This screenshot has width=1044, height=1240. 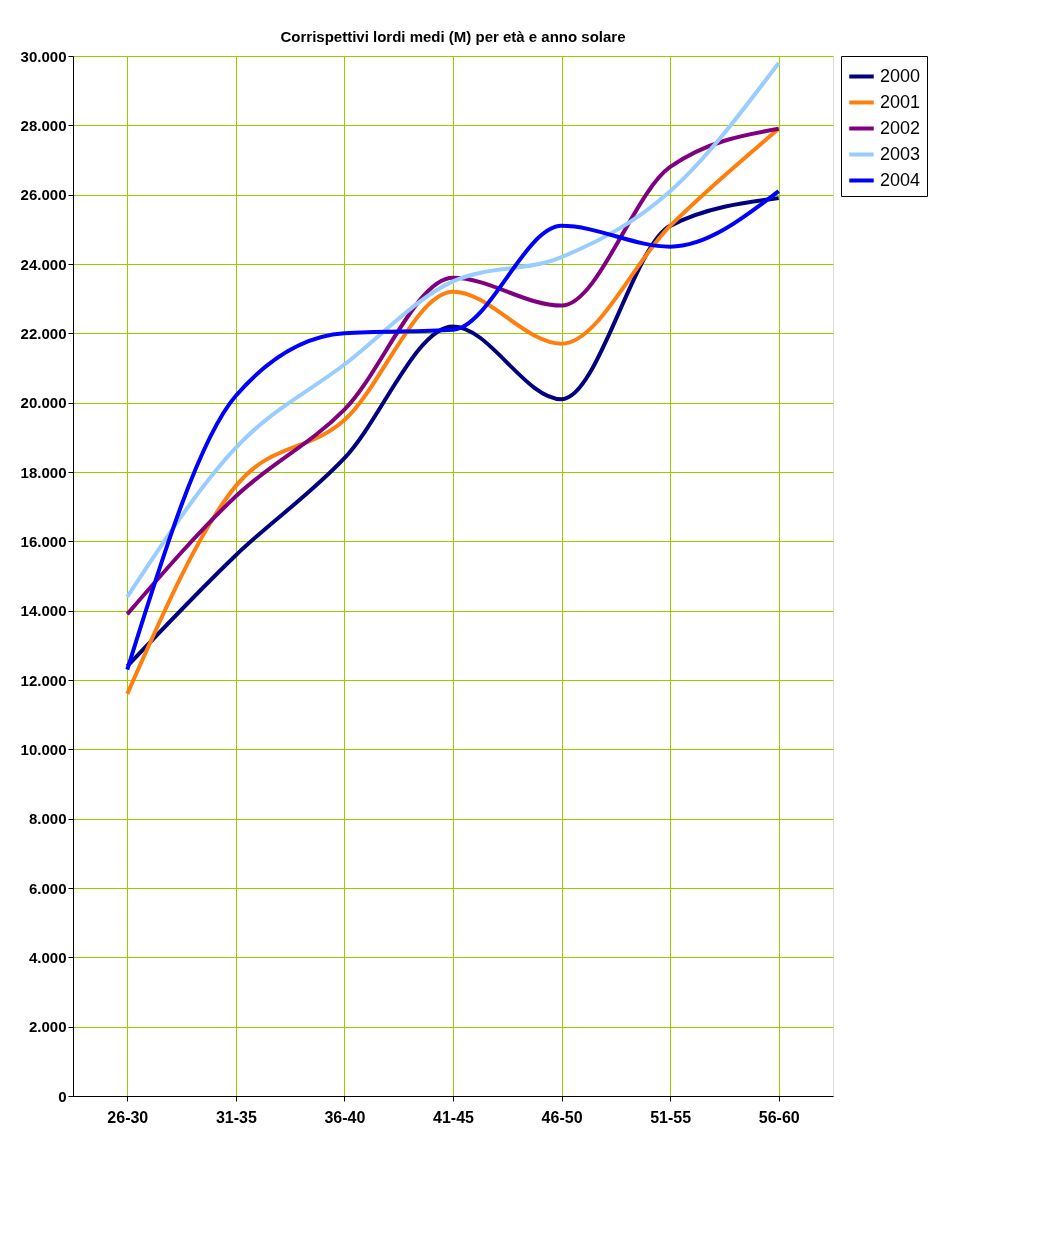 What do you see at coordinates (453, 36) in the screenshot?
I see `chart-title: Corrispettivi lordi medi (M) per età e anno solare` at bounding box center [453, 36].